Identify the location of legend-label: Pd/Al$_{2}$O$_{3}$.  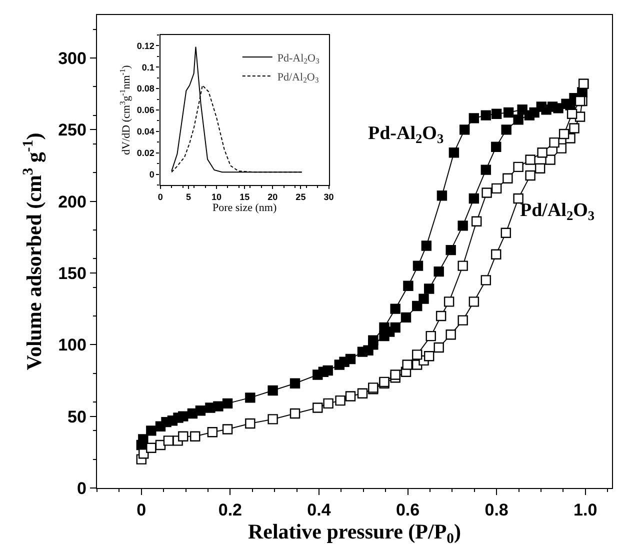
(298, 78).